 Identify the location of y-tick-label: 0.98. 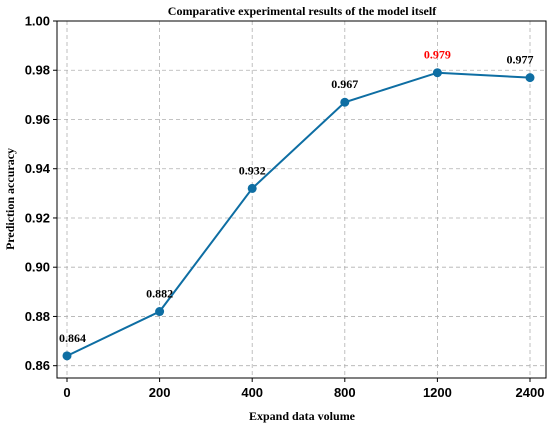
(37, 70).